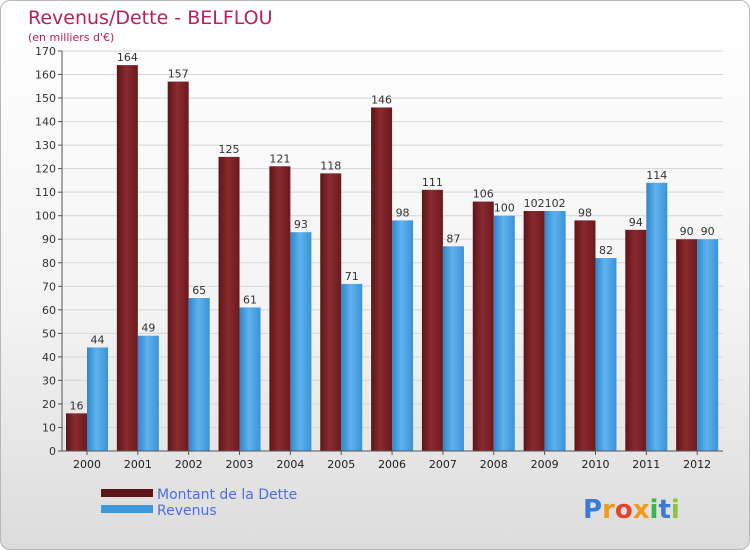  Describe the element at coordinates (301, 224) in the screenshot. I see `label-revenus-2004: 93` at that location.